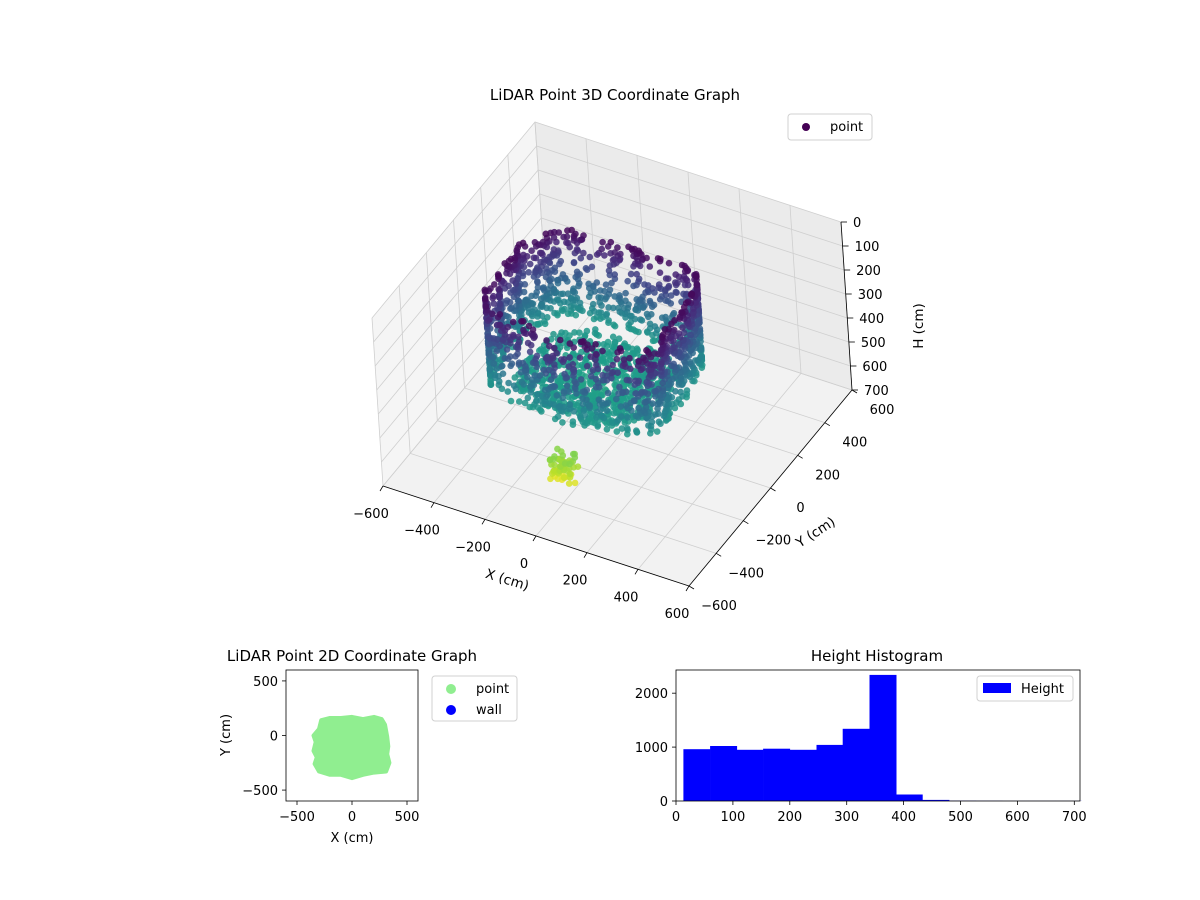  I want to click on legend-marker-height, so click(997, 688).